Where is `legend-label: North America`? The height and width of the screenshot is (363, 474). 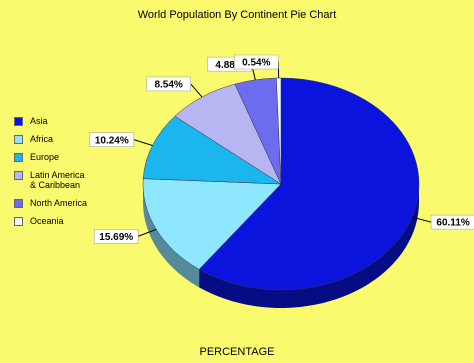 legend-label: North America is located at coordinates (59, 203).